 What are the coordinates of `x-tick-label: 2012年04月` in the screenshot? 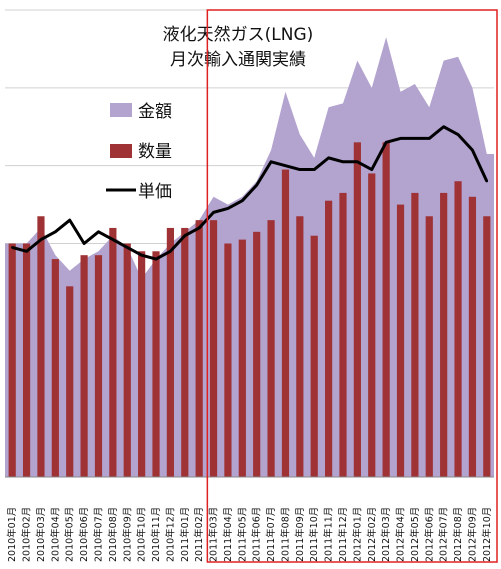 It's located at (401, 534).